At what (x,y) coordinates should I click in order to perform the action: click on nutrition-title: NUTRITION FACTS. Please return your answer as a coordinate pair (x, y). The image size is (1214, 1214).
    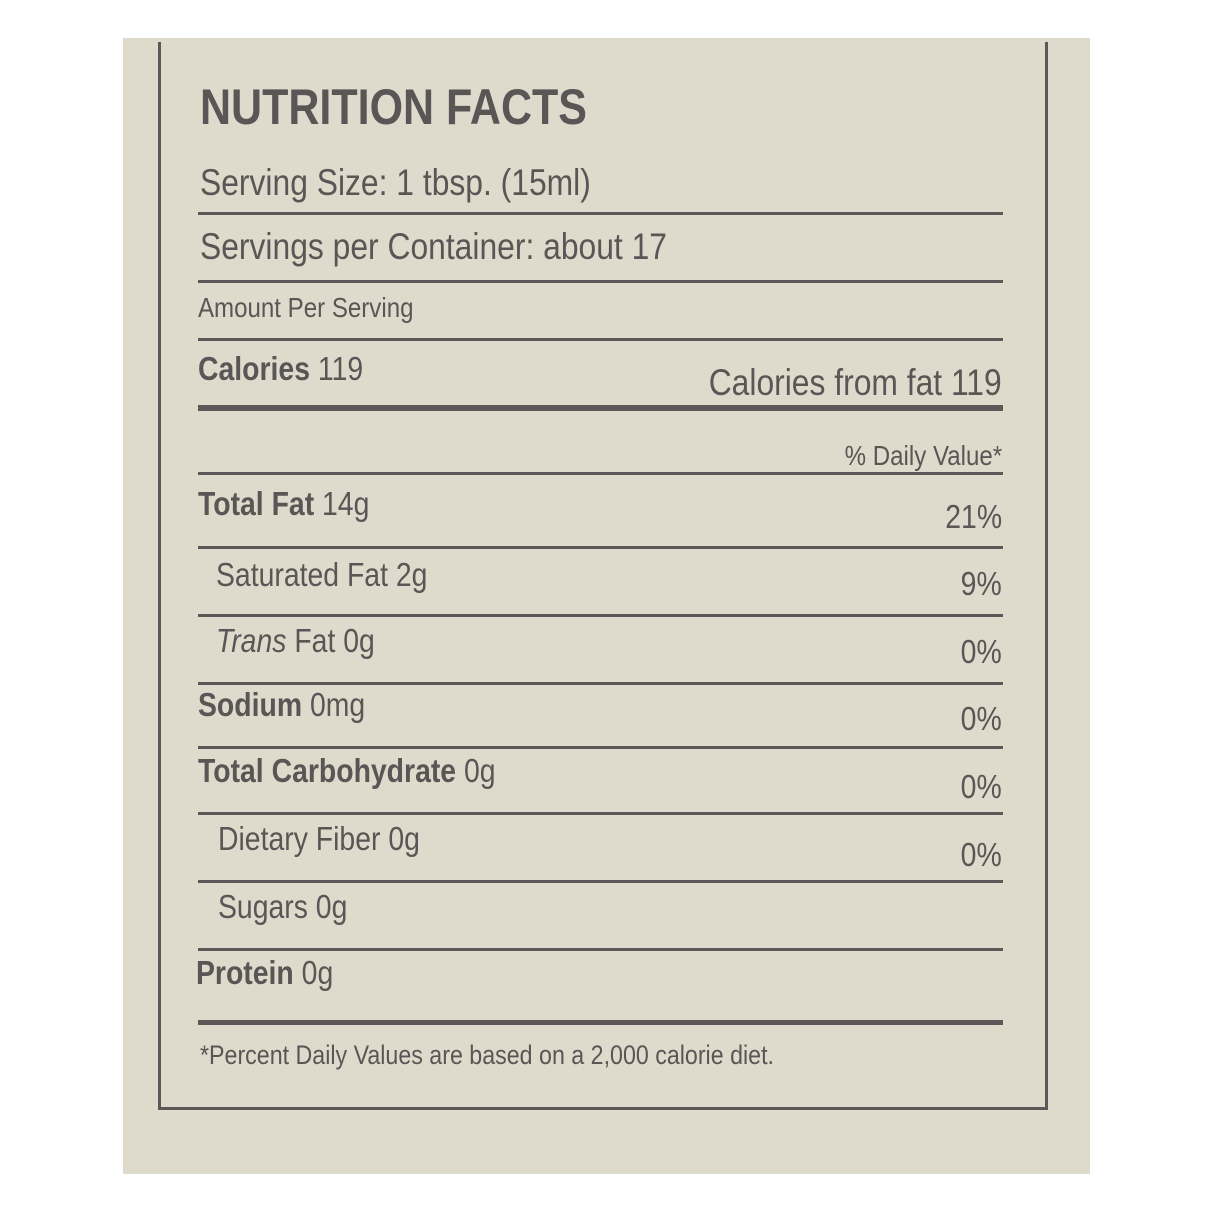
    Looking at the image, I should click on (393, 107).